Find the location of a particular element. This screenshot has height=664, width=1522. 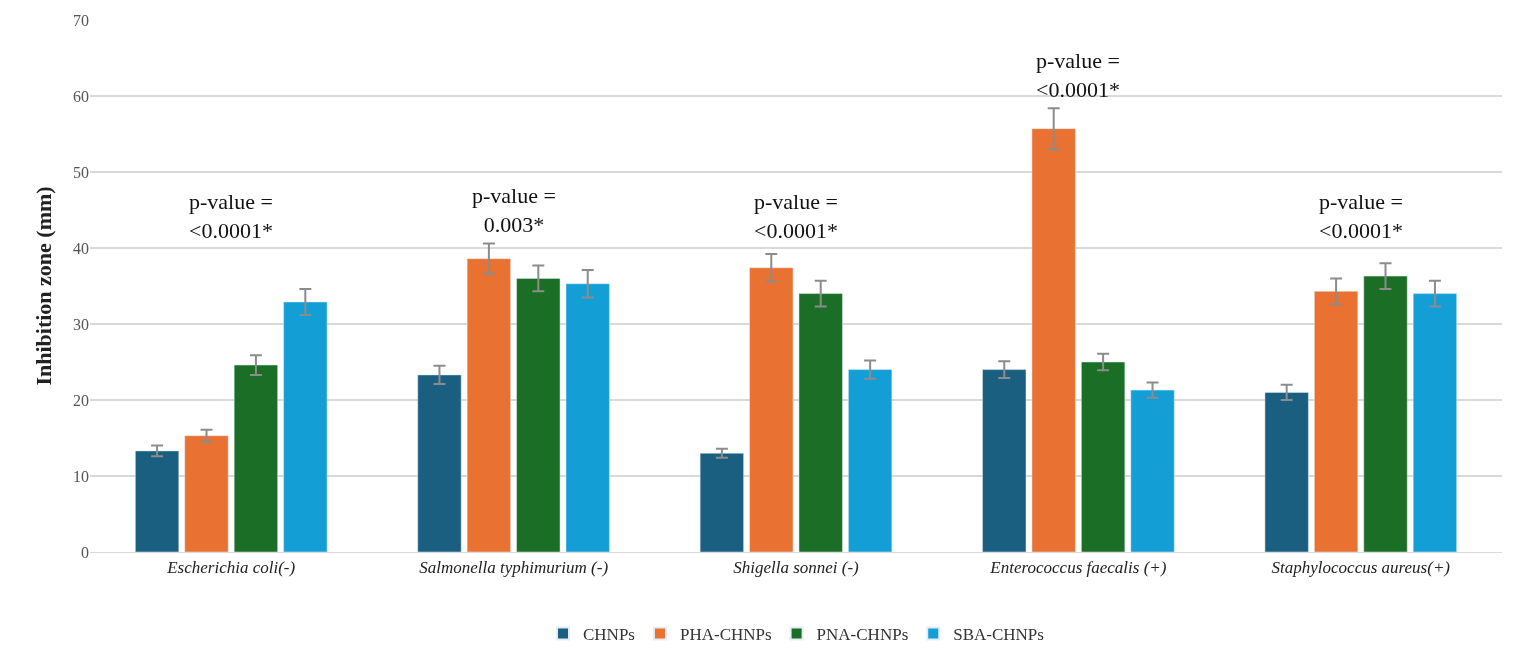

x-tick-label: Enterococcus faecalis (+) is located at coordinates (1078, 568).